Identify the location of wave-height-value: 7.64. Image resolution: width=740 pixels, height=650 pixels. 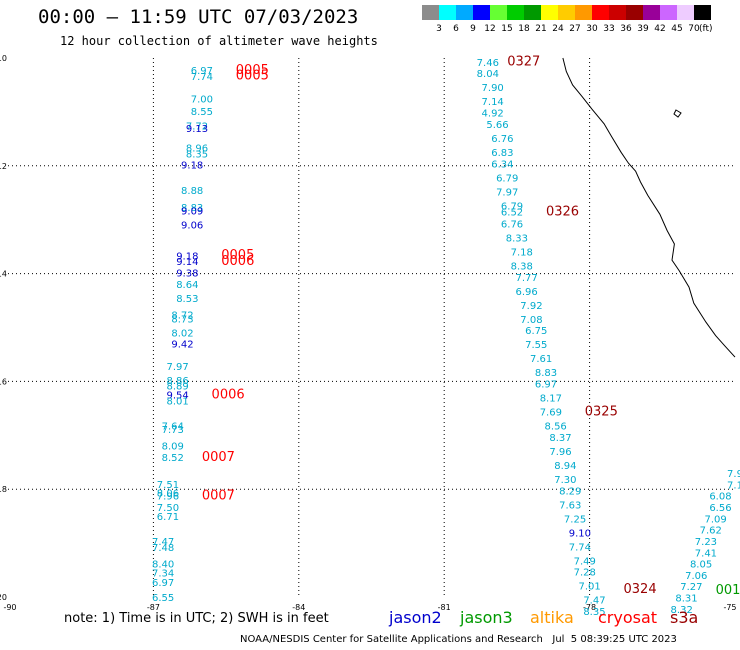
(173, 427).